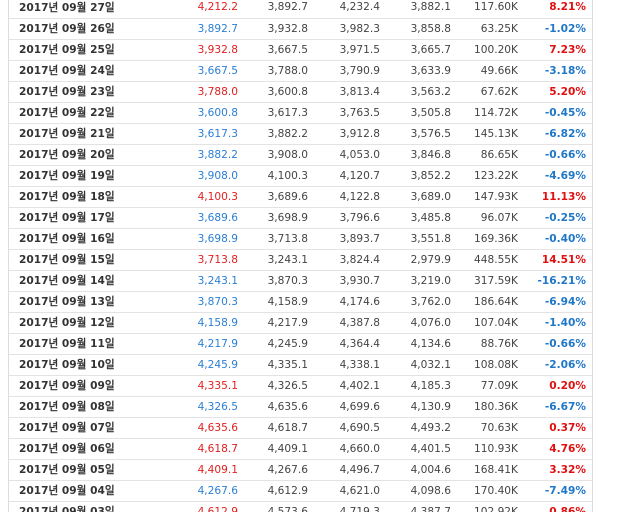 This screenshot has width=621, height=512. I want to click on date-cell: 2017년 09월 20일, so click(64, 155).